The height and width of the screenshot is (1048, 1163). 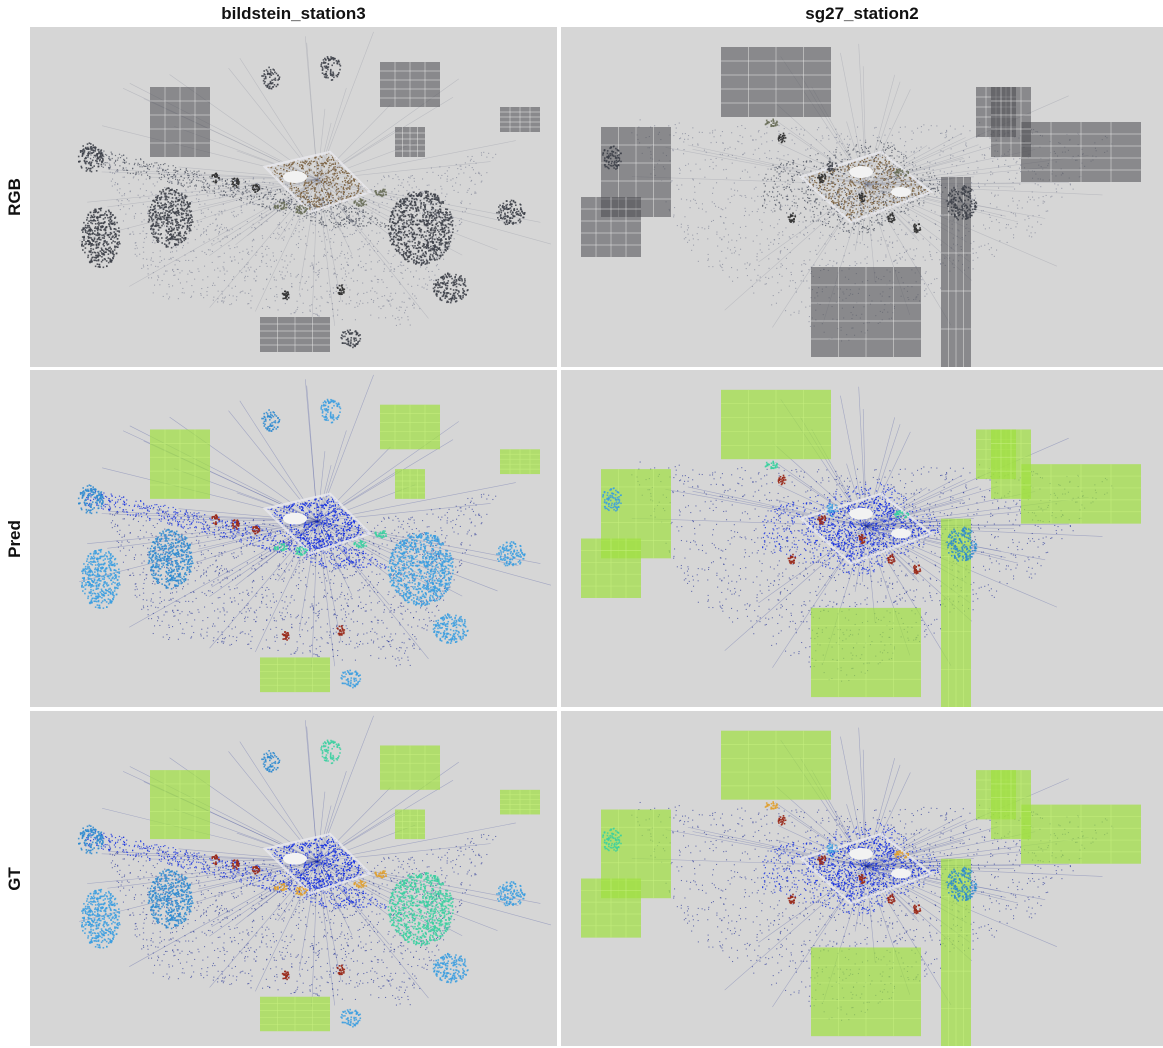 What do you see at coordinates (293, 538) in the screenshot?
I see `panel-bildstein-pred` at bounding box center [293, 538].